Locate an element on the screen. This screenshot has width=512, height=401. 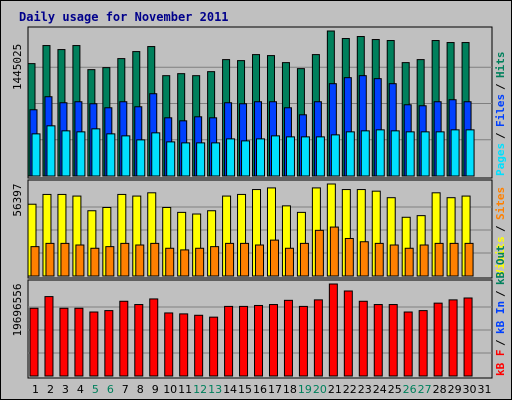
top-legend-sep-1: / is located at coordinates (500, 86).